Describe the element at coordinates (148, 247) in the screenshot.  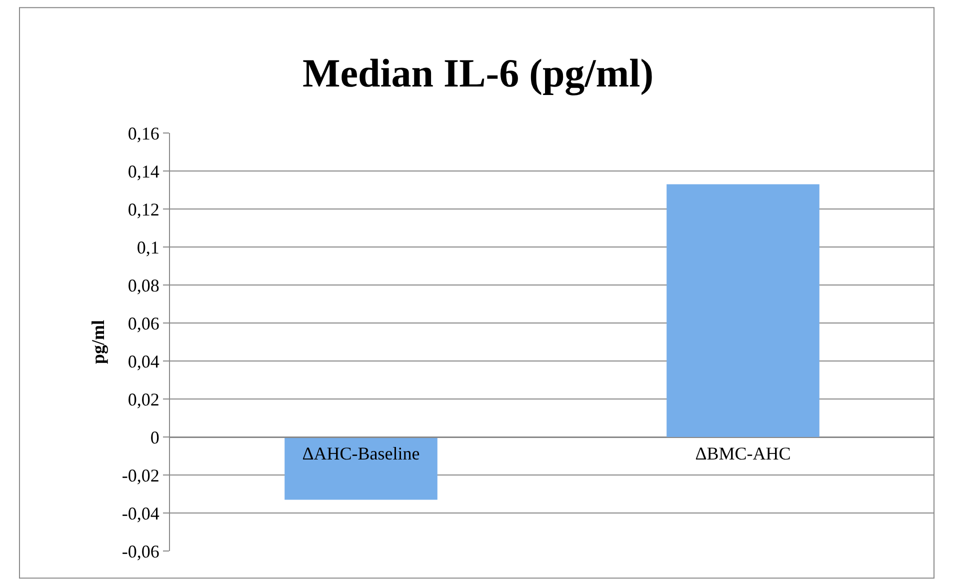
I see `y-tick-label: 0,1` at that location.